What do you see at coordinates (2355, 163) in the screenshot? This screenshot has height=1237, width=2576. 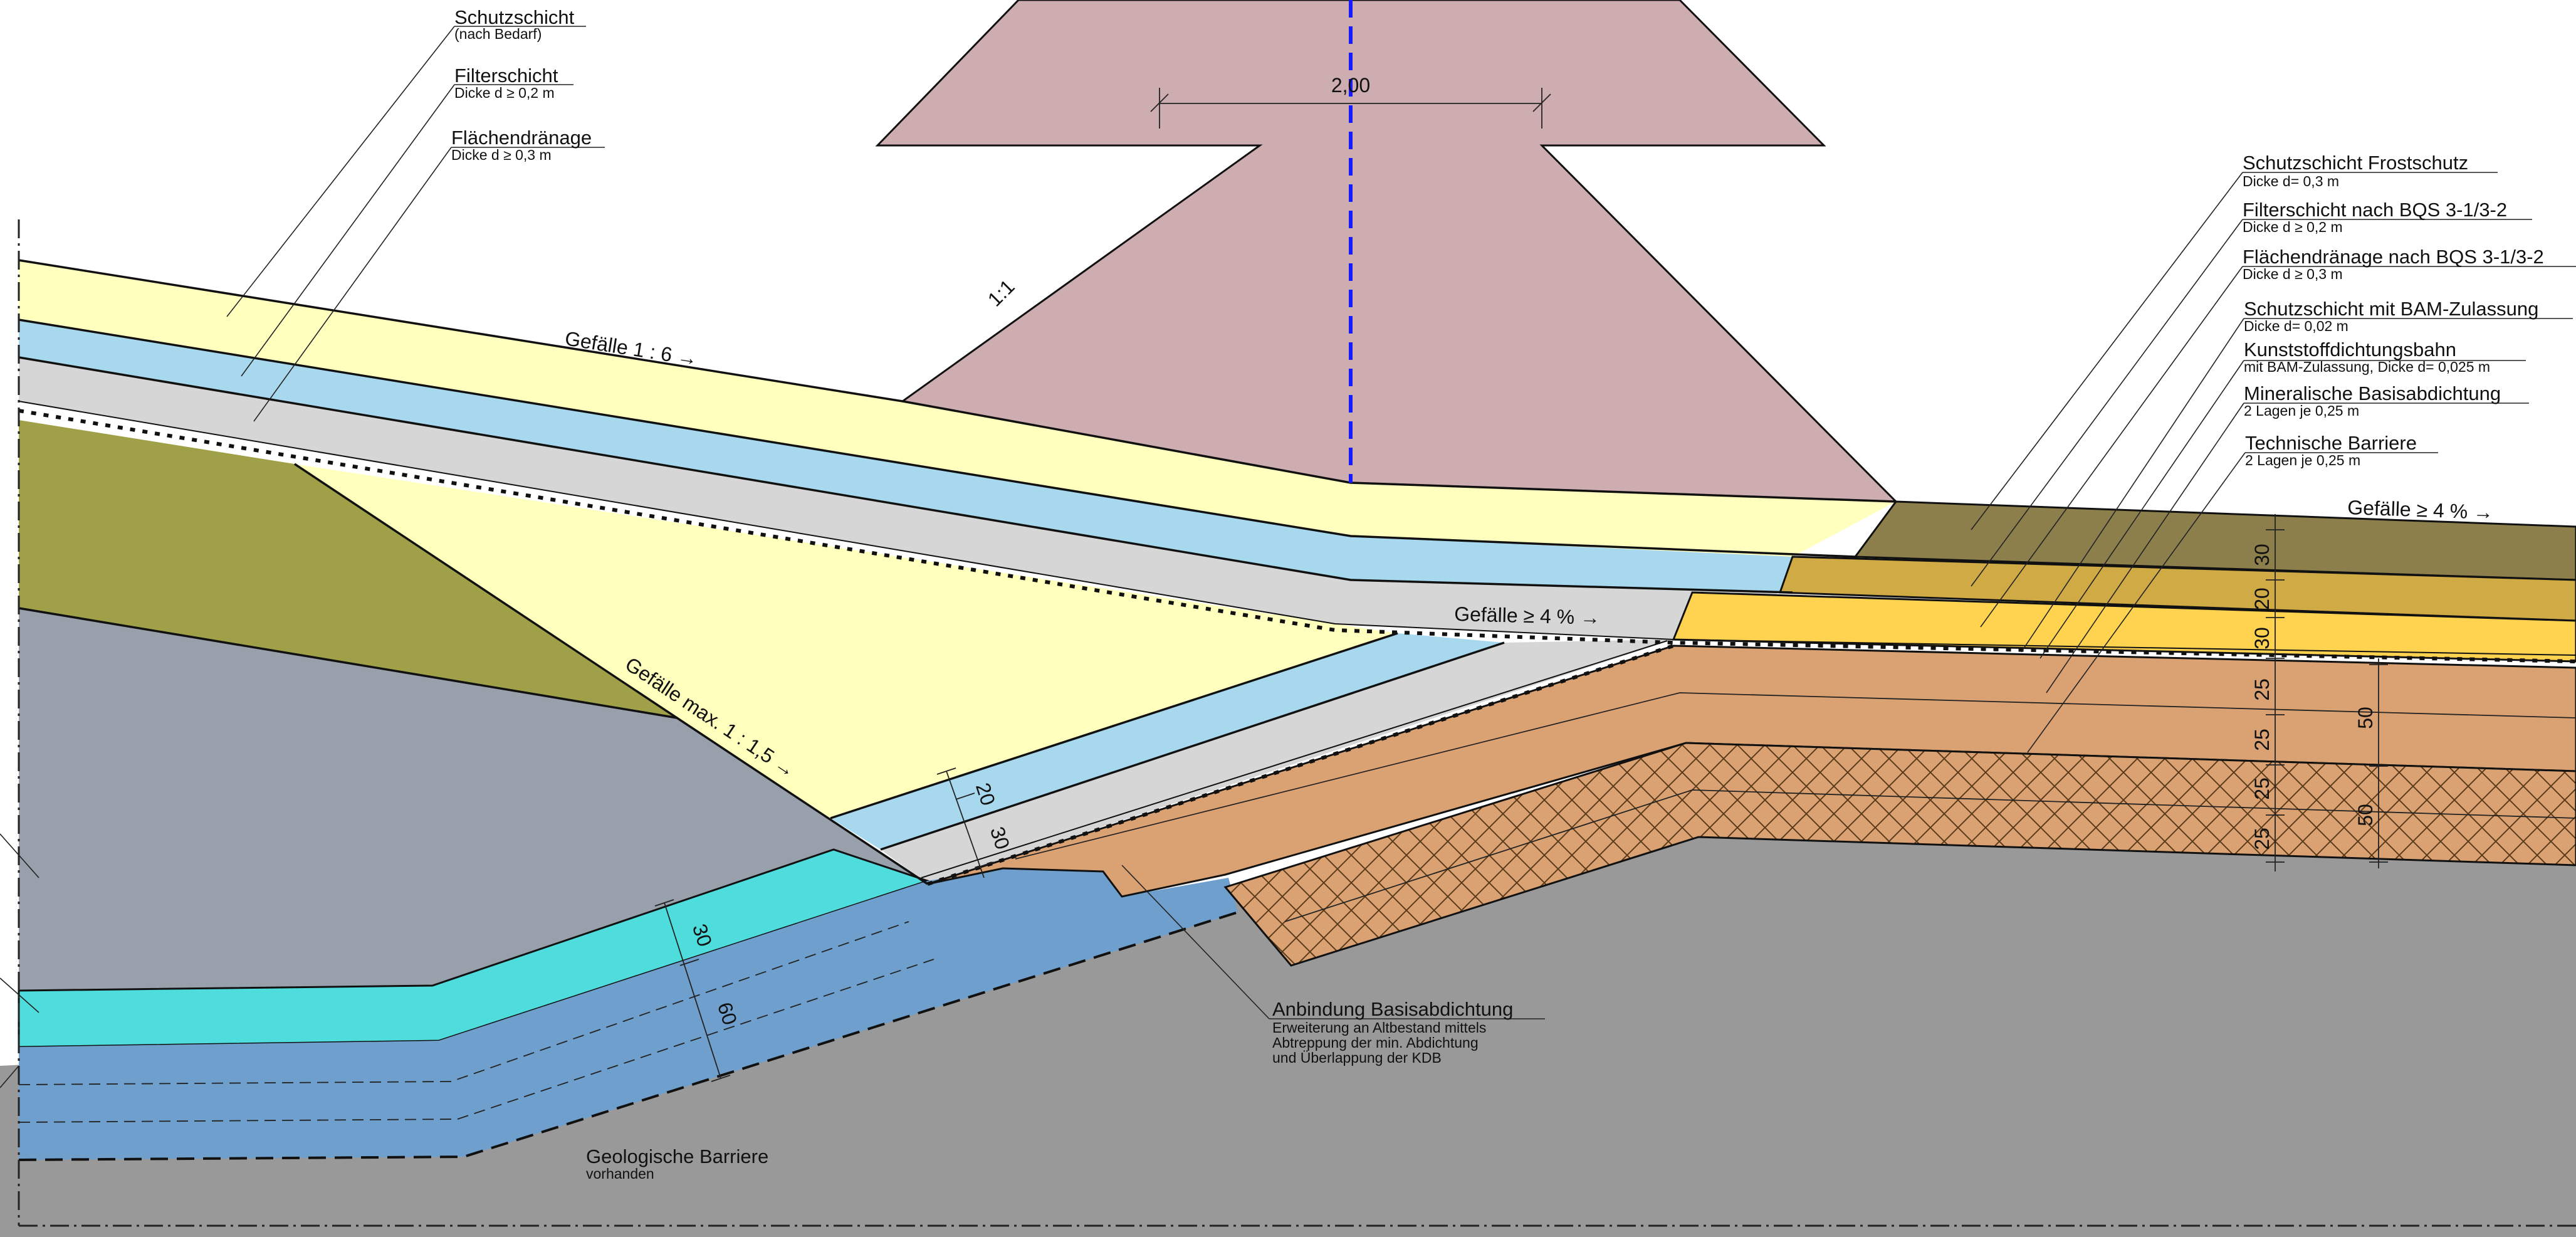 I see `svg-text: Schutzschicht Frostschutz` at bounding box center [2355, 163].